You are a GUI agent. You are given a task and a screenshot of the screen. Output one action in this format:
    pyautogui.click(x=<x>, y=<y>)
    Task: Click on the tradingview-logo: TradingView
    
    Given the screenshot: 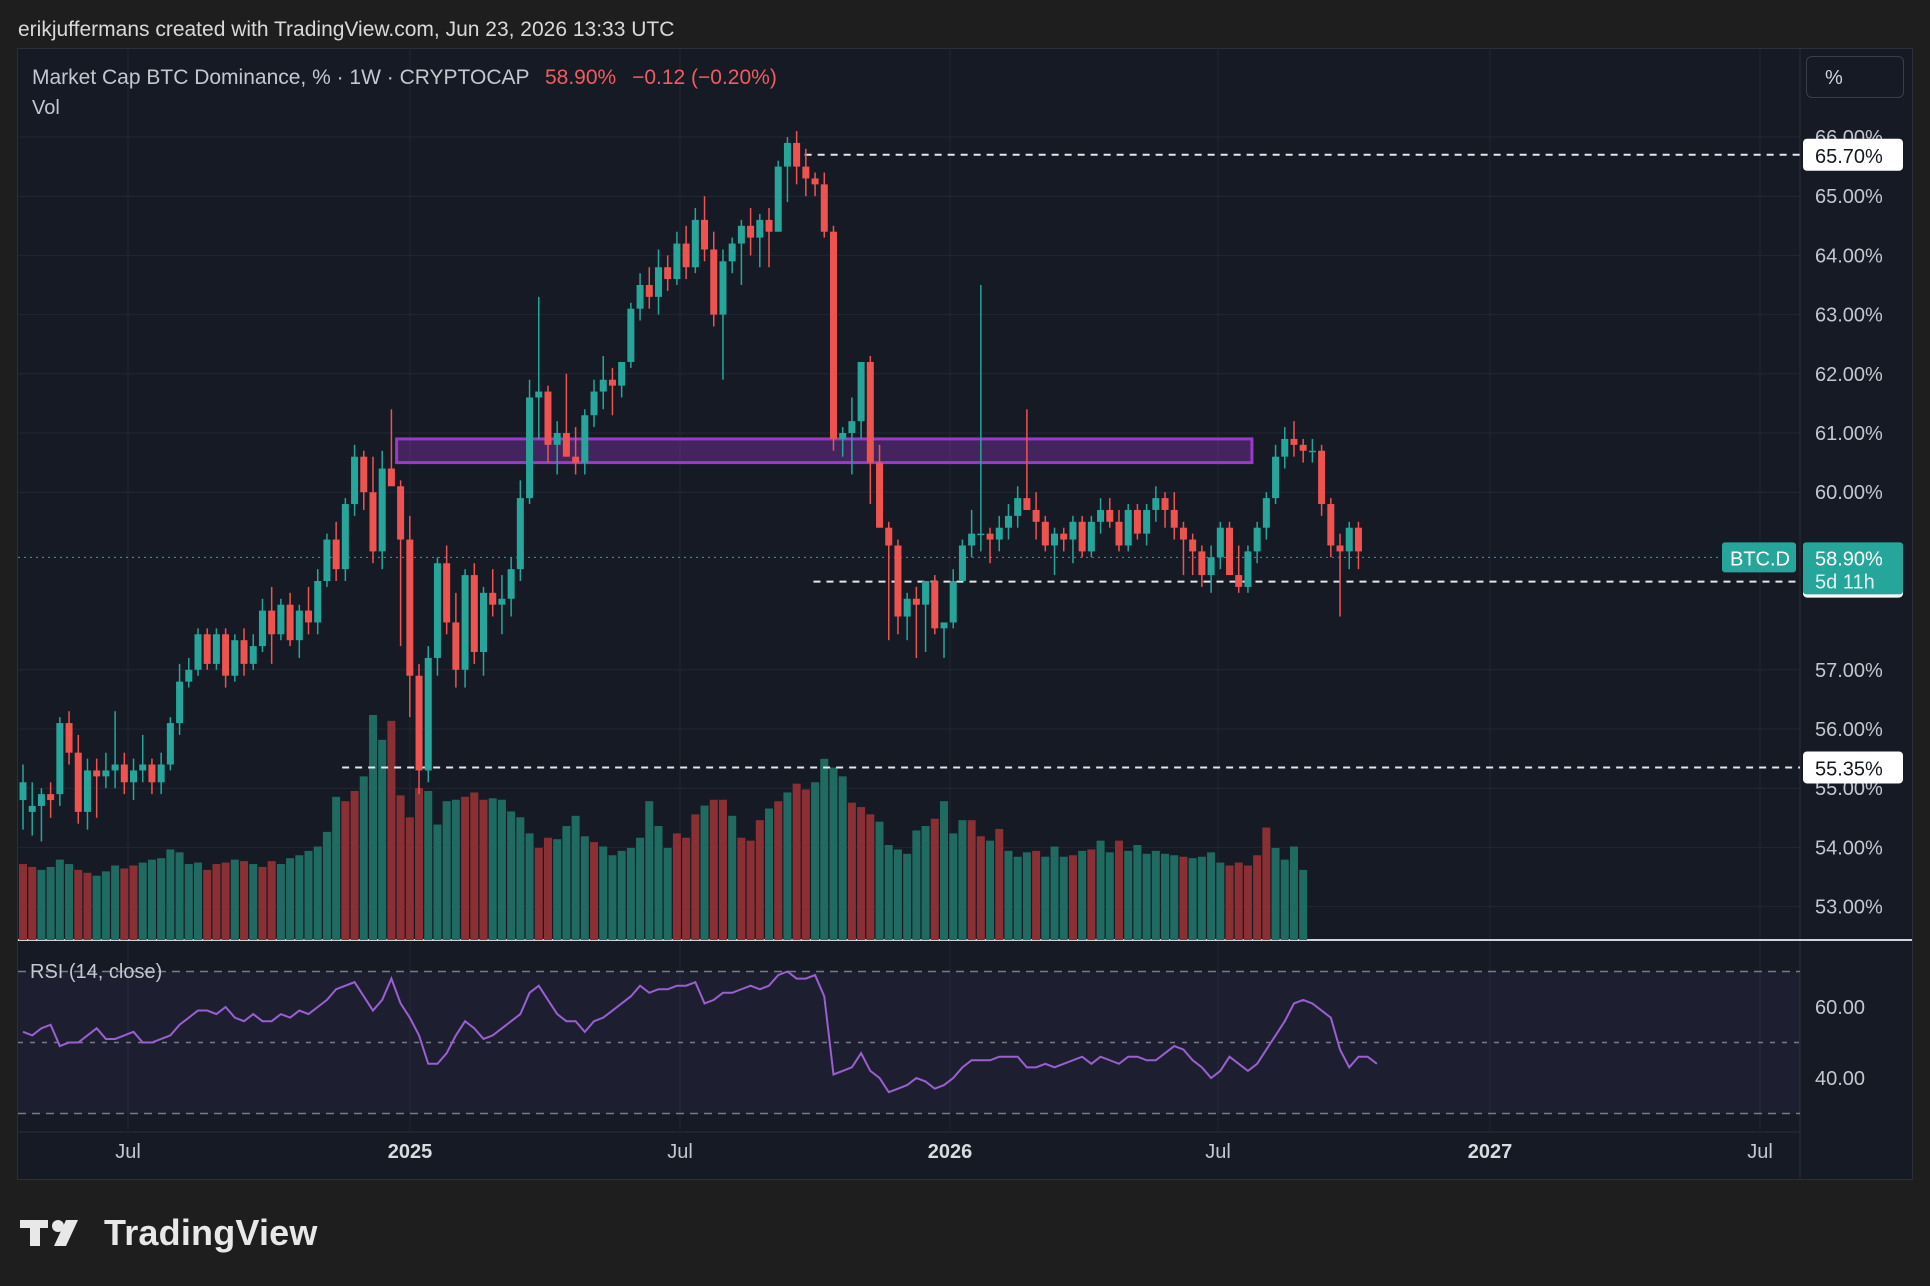 What is the action you would take?
    pyautogui.click(x=169, y=1233)
    